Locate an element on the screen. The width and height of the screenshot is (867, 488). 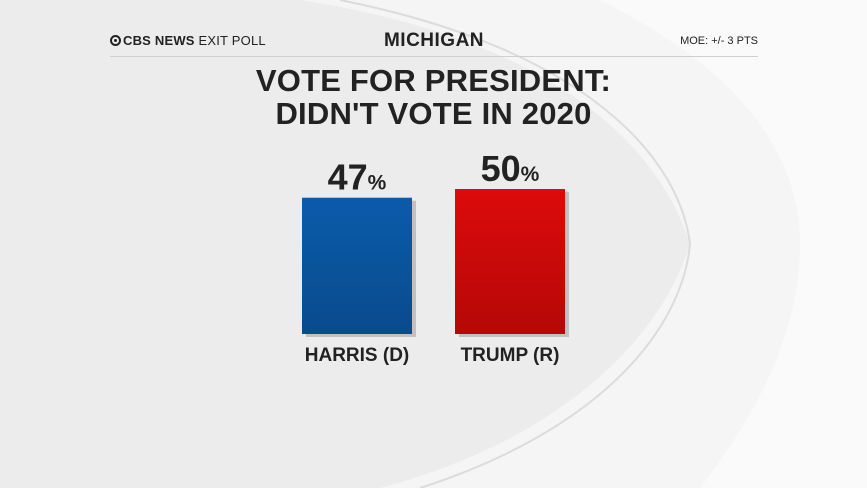
bar-value-label: 47% is located at coordinates (357, 177).